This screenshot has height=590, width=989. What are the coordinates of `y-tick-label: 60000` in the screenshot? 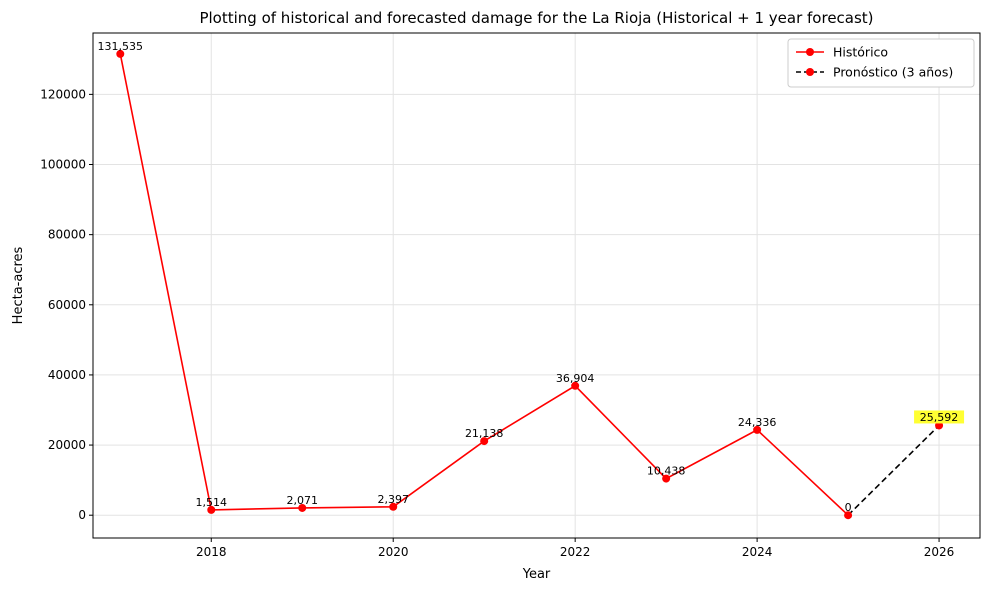 It's located at (67, 305).